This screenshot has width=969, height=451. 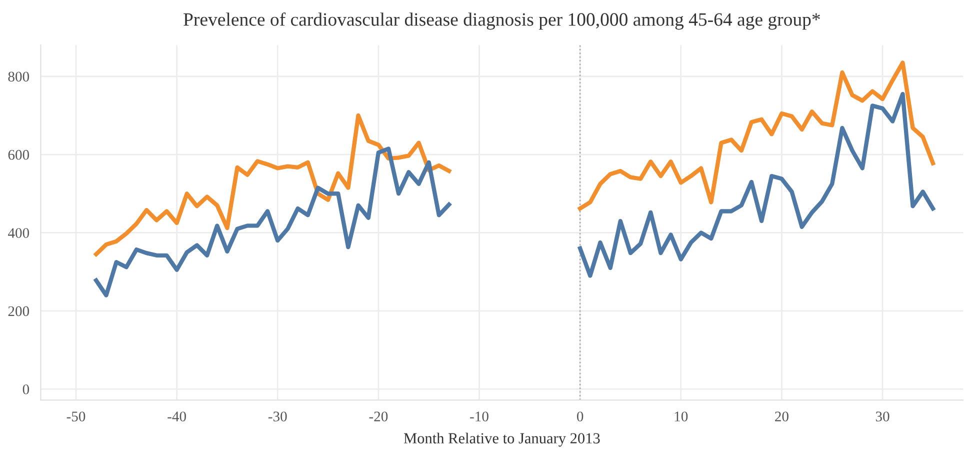 I want to click on y-tick-label: 0, so click(x=26, y=389).